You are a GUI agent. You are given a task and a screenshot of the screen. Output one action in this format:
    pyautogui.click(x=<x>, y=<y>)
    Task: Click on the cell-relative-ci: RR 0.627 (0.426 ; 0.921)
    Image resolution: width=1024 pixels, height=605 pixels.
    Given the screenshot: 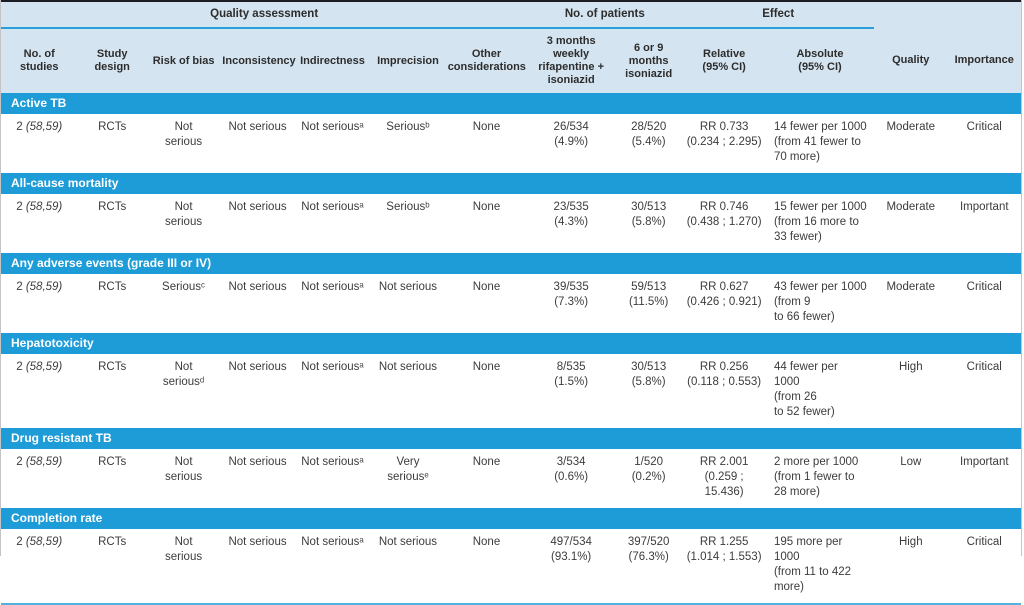 What is the action you would take?
    pyautogui.click(x=724, y=303)
    